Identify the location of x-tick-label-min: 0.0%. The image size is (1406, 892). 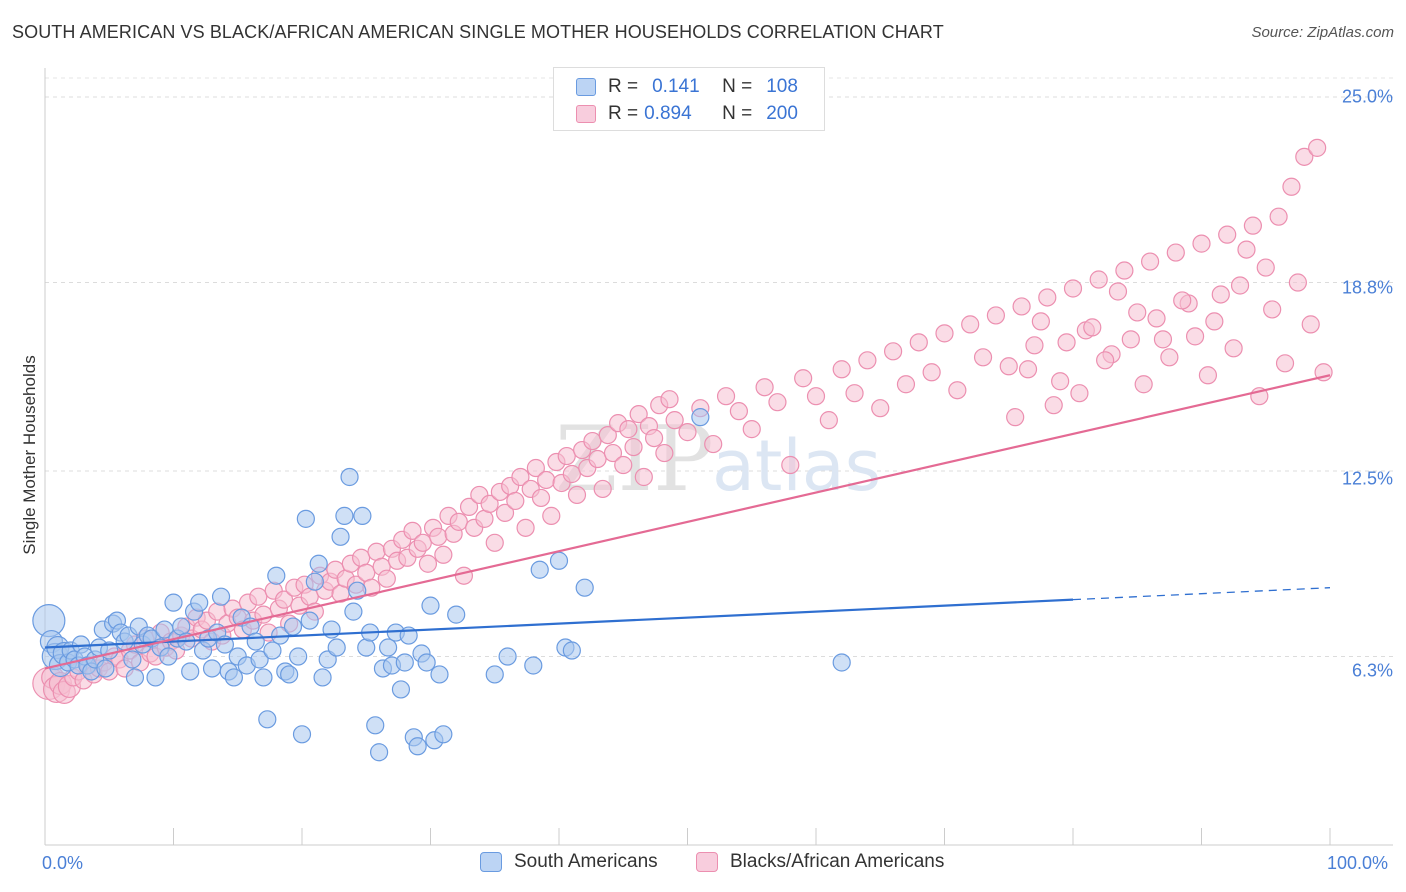
(63, 863).